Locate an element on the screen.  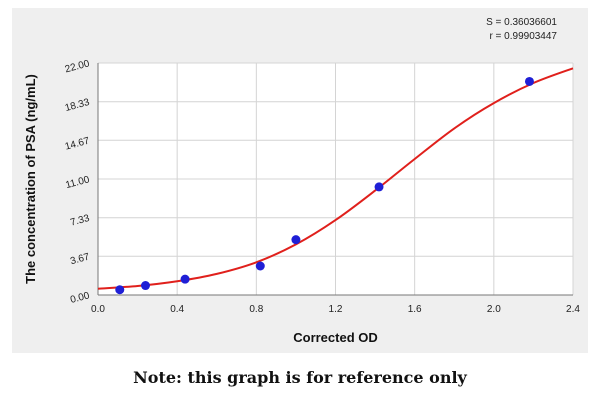
y-tick-labels: 0.00 3.67 7.33 11.00 14.67 18.33 22.00 is located at coordinates (77, 182).